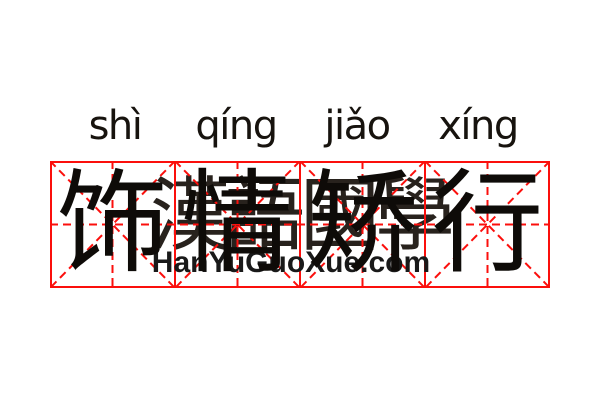 This screenshot has height=400, width=600. I want to click on hanzi-character: 矫, so click(362, 224).